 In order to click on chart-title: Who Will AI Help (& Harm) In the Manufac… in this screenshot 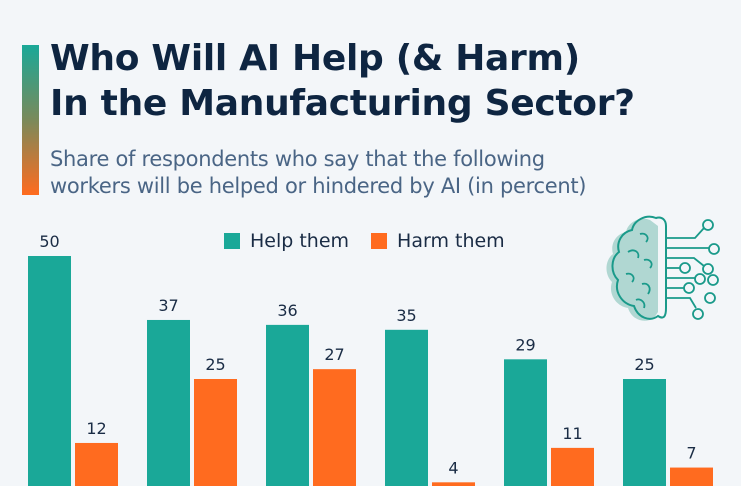, I will do `click(342, 81)`.